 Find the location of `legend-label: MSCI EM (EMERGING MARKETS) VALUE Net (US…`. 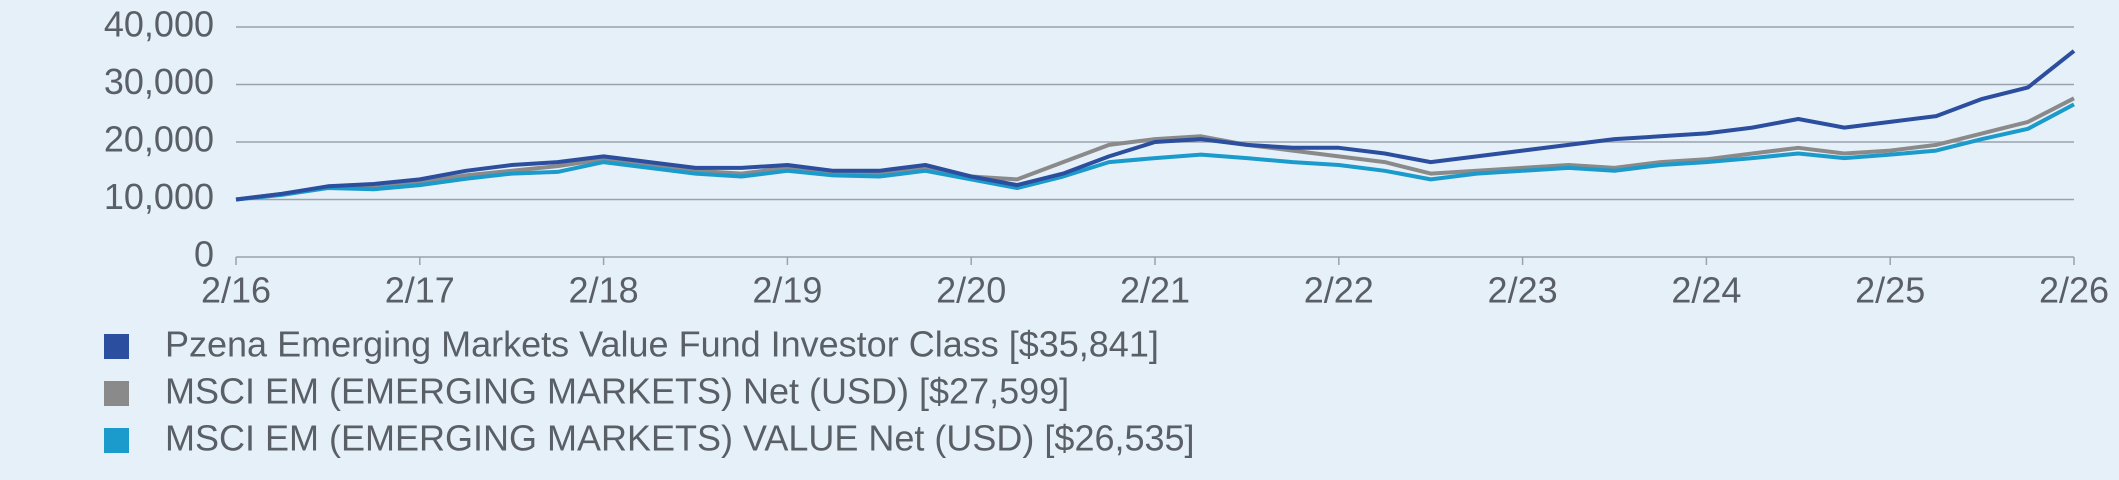

legend-label: MSCI EM (EMERGING MARKETS) VALUE Net (US… is located at coordinates (680, 438).